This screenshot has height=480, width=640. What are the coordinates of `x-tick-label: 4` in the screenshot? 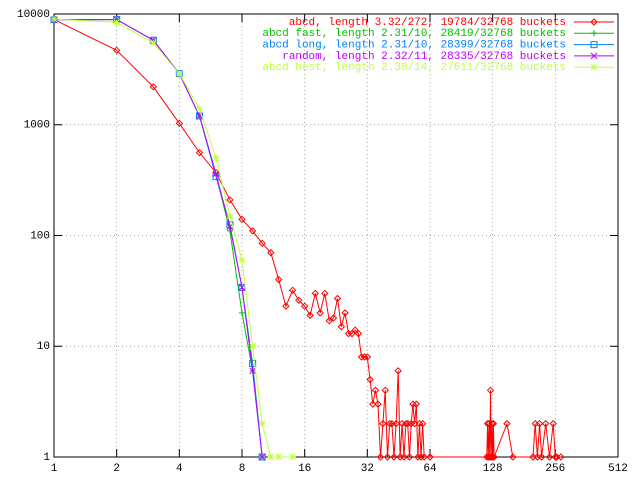 It's located at (179, 469).